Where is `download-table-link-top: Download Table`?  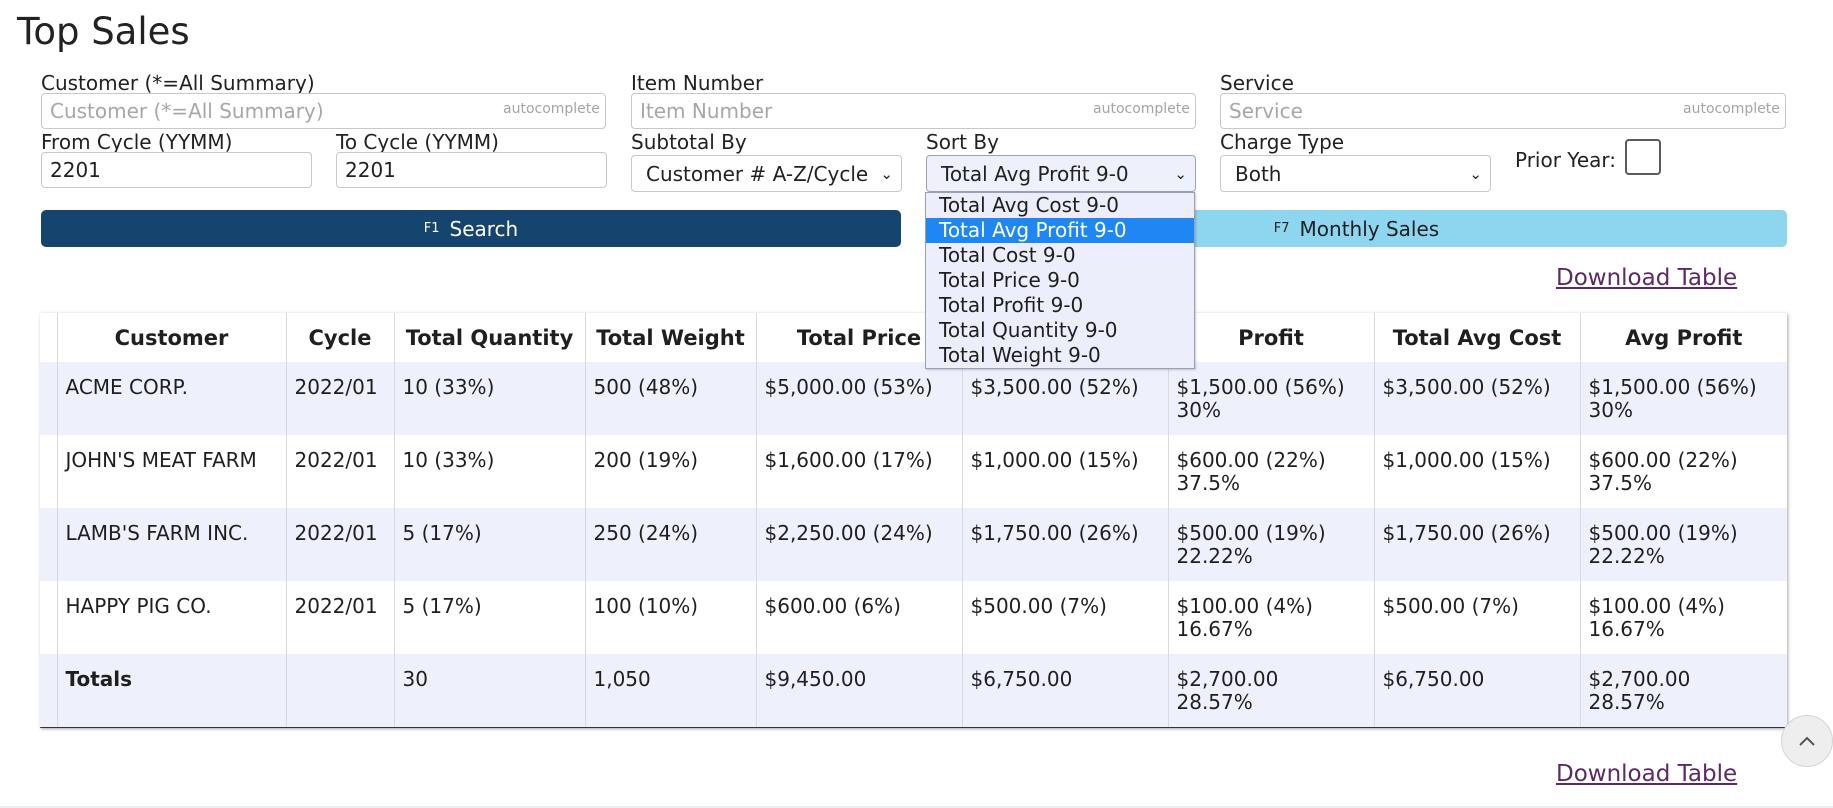
download-table-link-top: Download Table is located at coordinates (1647, 278).